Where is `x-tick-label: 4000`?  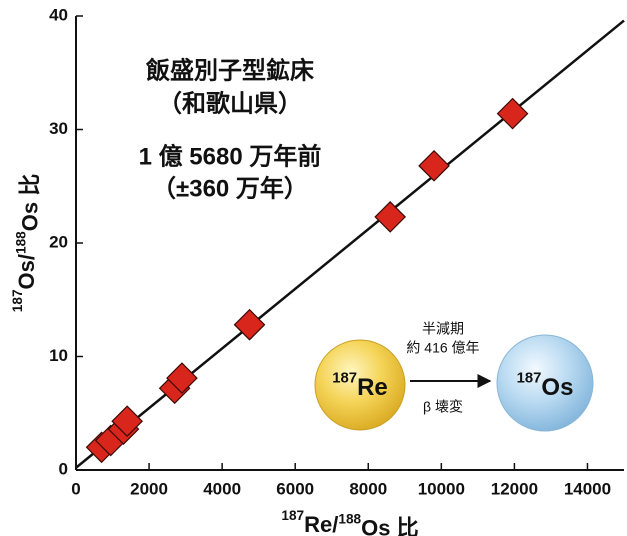
x-tick-label: 4000 is located at coordinates (222, 488).